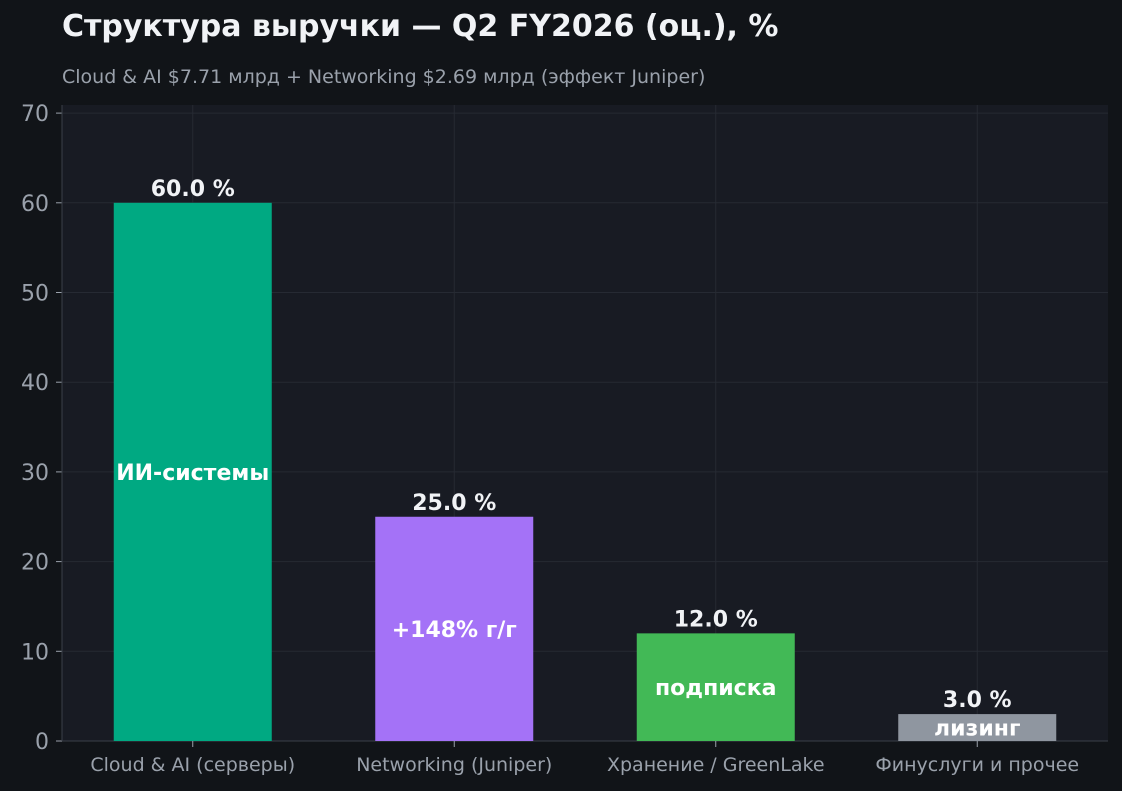 The height and width of the screenshot is (791, 1122). What do you see at coordinates (192, 765) in the screenshot?
I see `x-tick-label: Cloud & AI (серверы)` at bounding box center [192, 765].